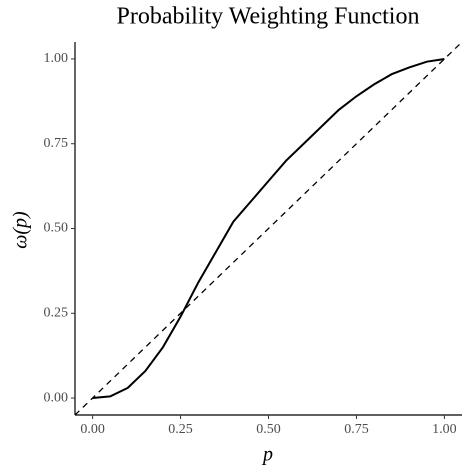  Describe the element at coordinates (21, 230) in the screenshot. I see `y-axis-label: ω(p)` at that location.